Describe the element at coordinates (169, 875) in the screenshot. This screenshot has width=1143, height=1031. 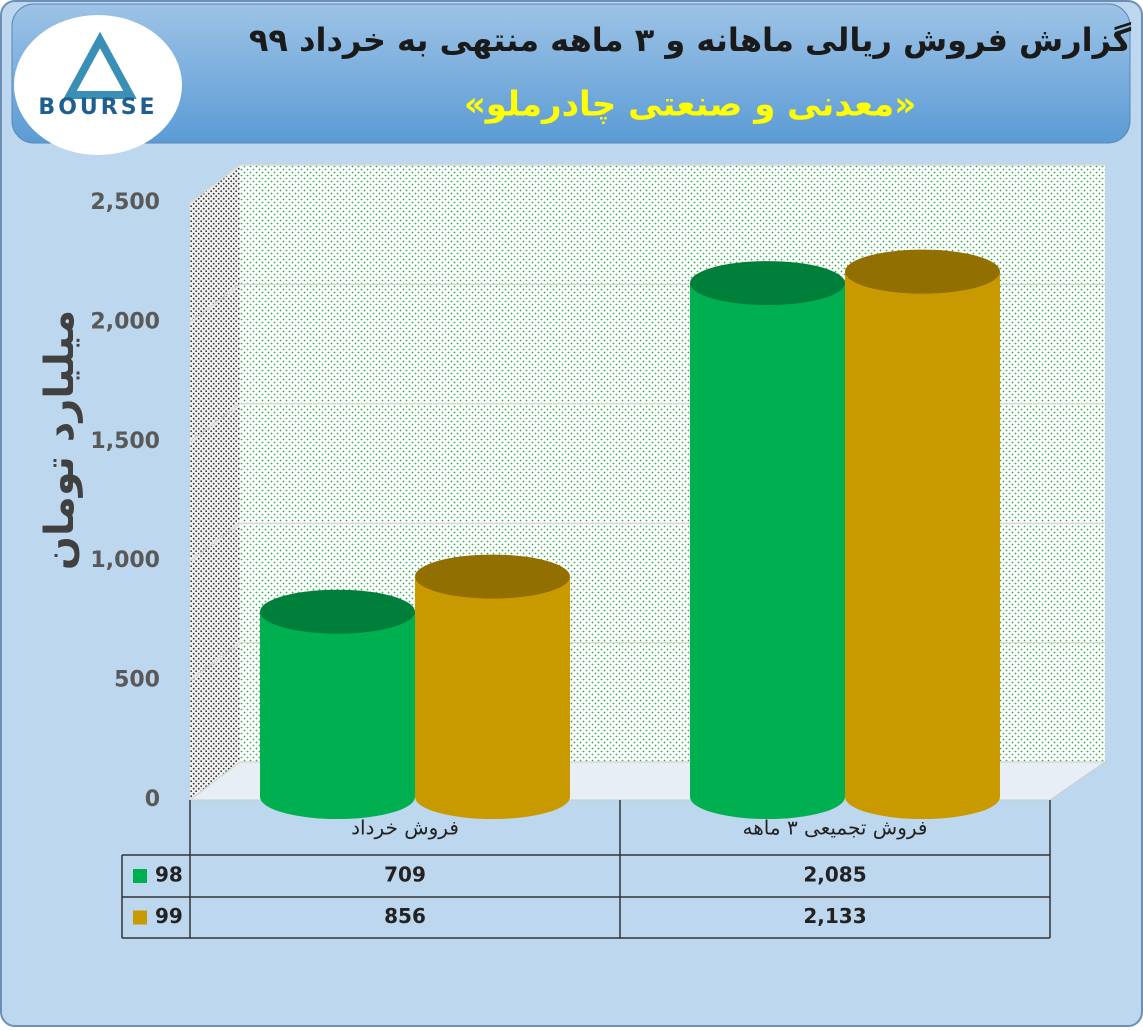
I see `legend-label: 98` at that location.